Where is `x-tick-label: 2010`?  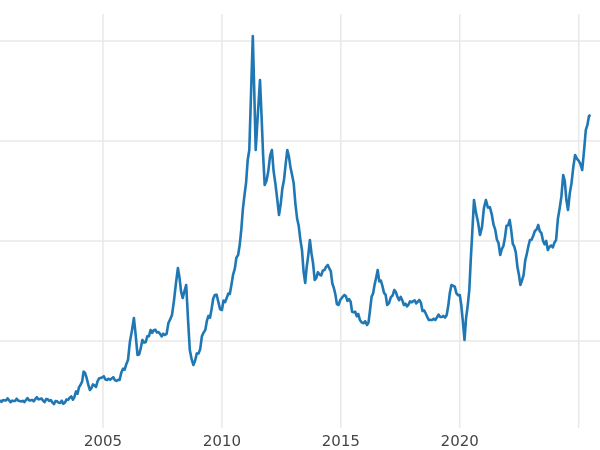
x-tick-label: 2010 is located at coordinates (222, 441).